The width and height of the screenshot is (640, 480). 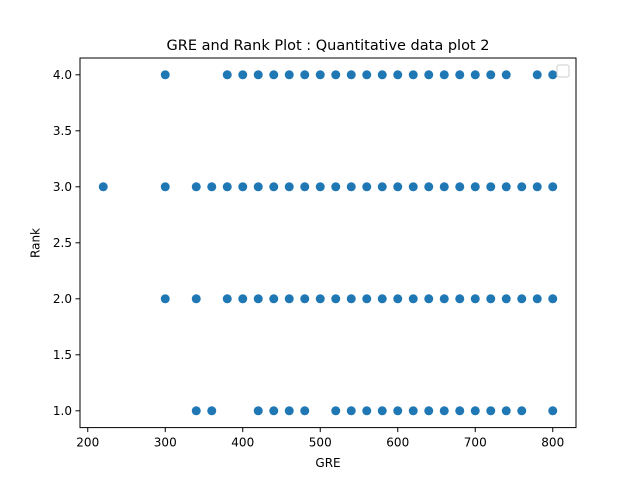 I want to click on x-tick-label: 200, so click(x=87, y=443).